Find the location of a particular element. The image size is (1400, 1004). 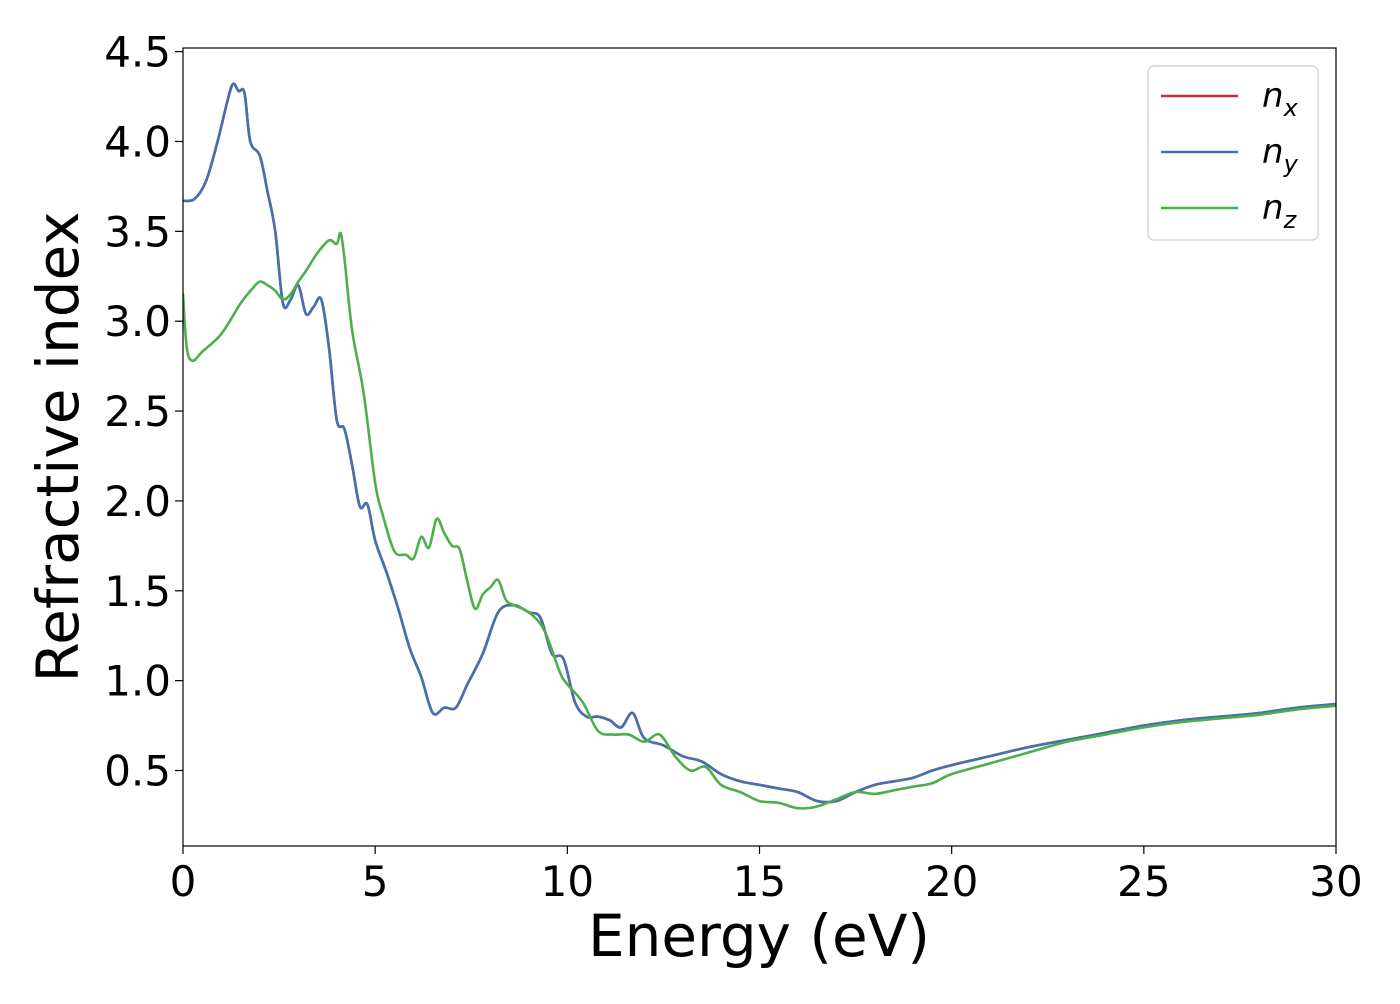

y-tick-label: 4.0 is located at coordinates (137, 141).